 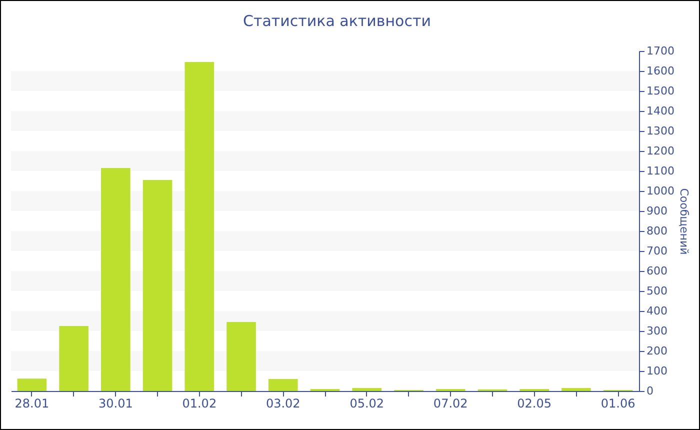 I want to click on y-tick-label: 900, so click(x=657, y=211).